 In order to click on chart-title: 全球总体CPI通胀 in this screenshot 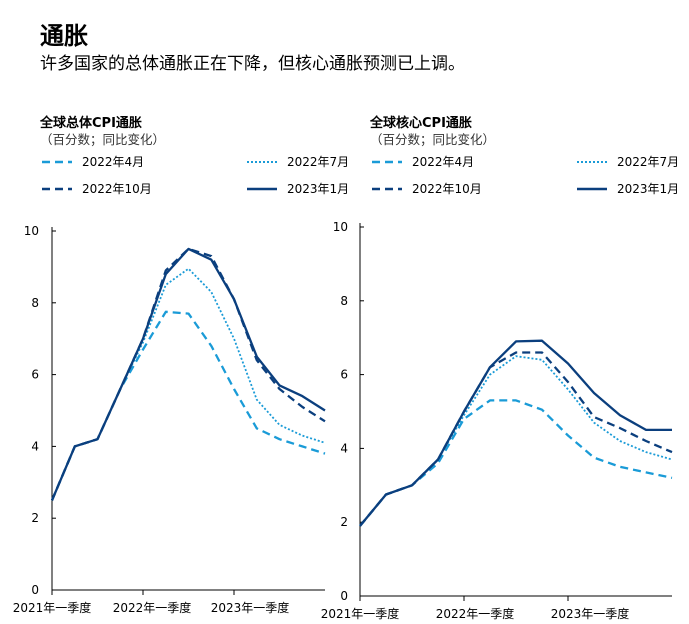, I will do `click(91, 123)`.